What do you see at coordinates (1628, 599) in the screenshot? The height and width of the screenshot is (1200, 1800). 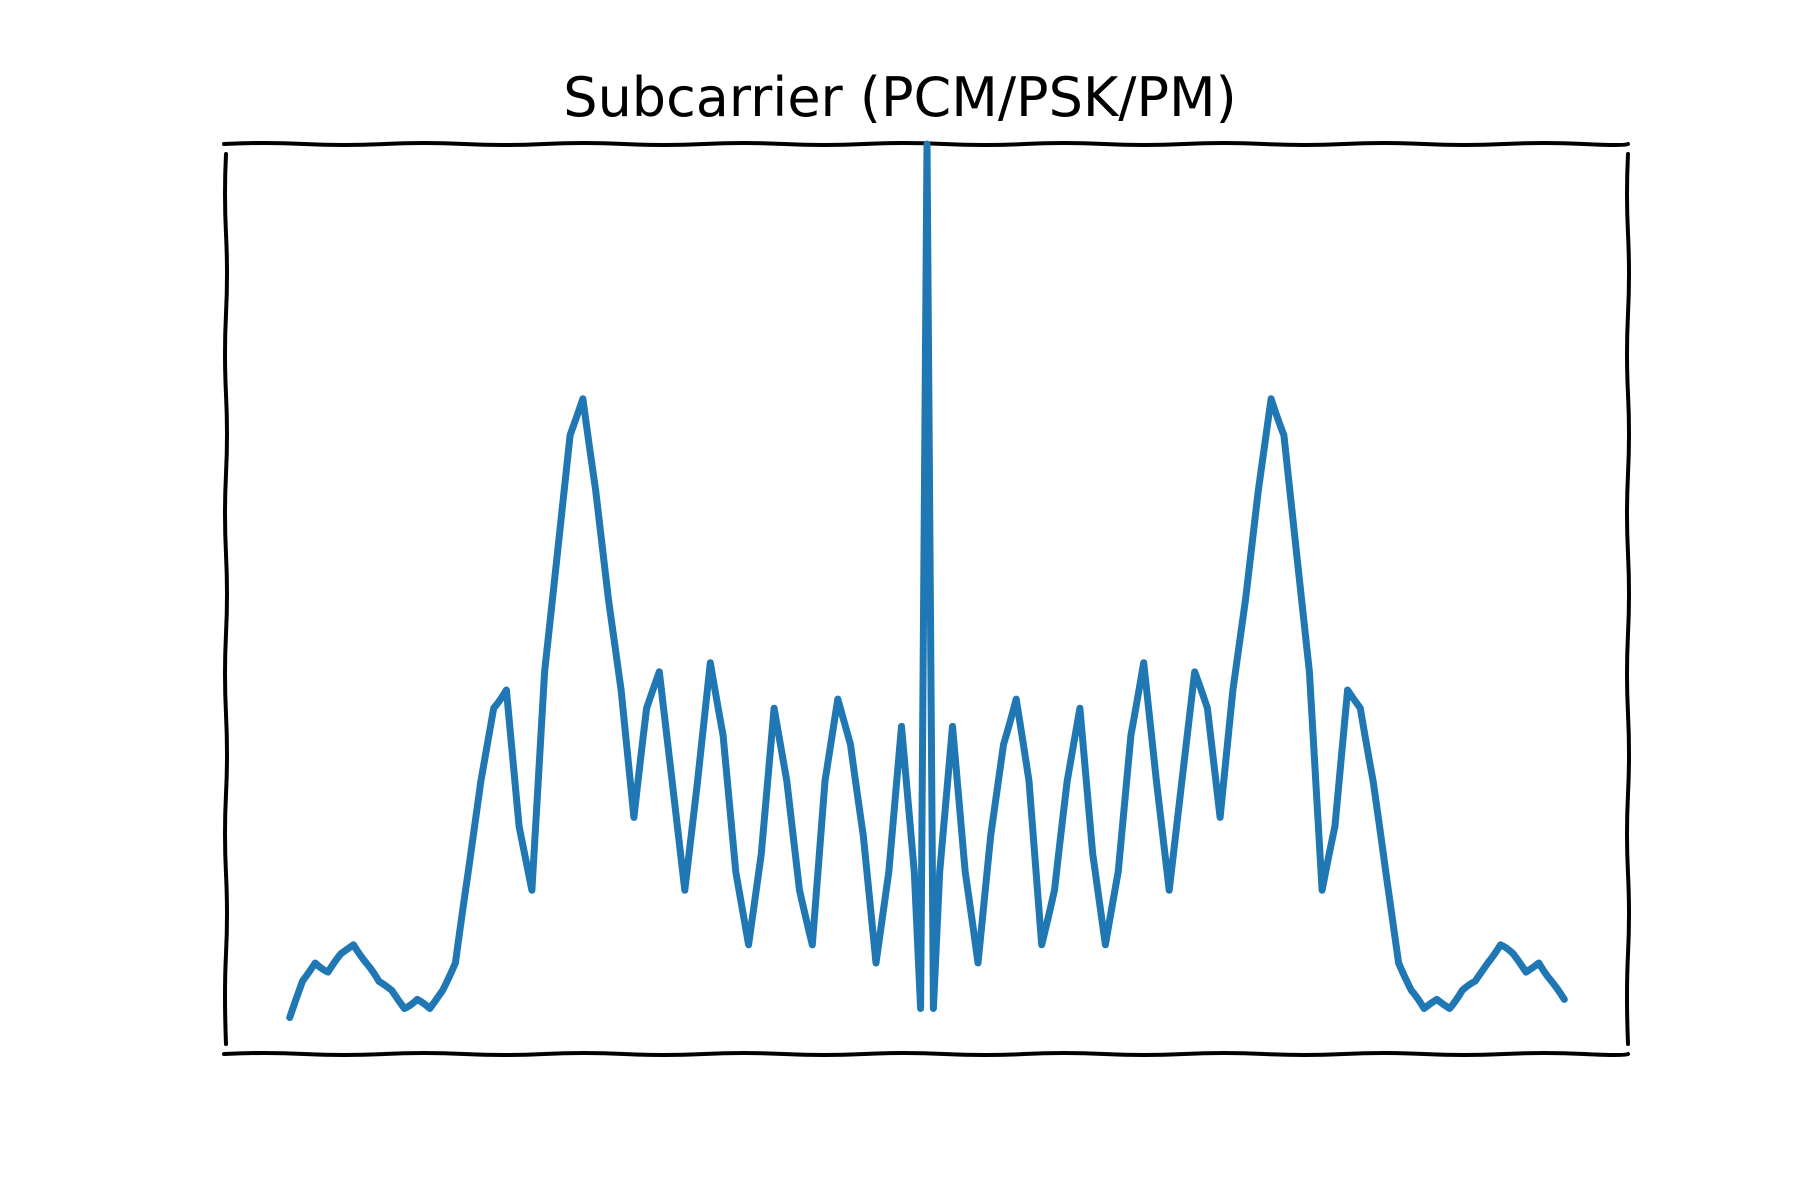 I see `frame-right` at bounding box center [1628, 599].